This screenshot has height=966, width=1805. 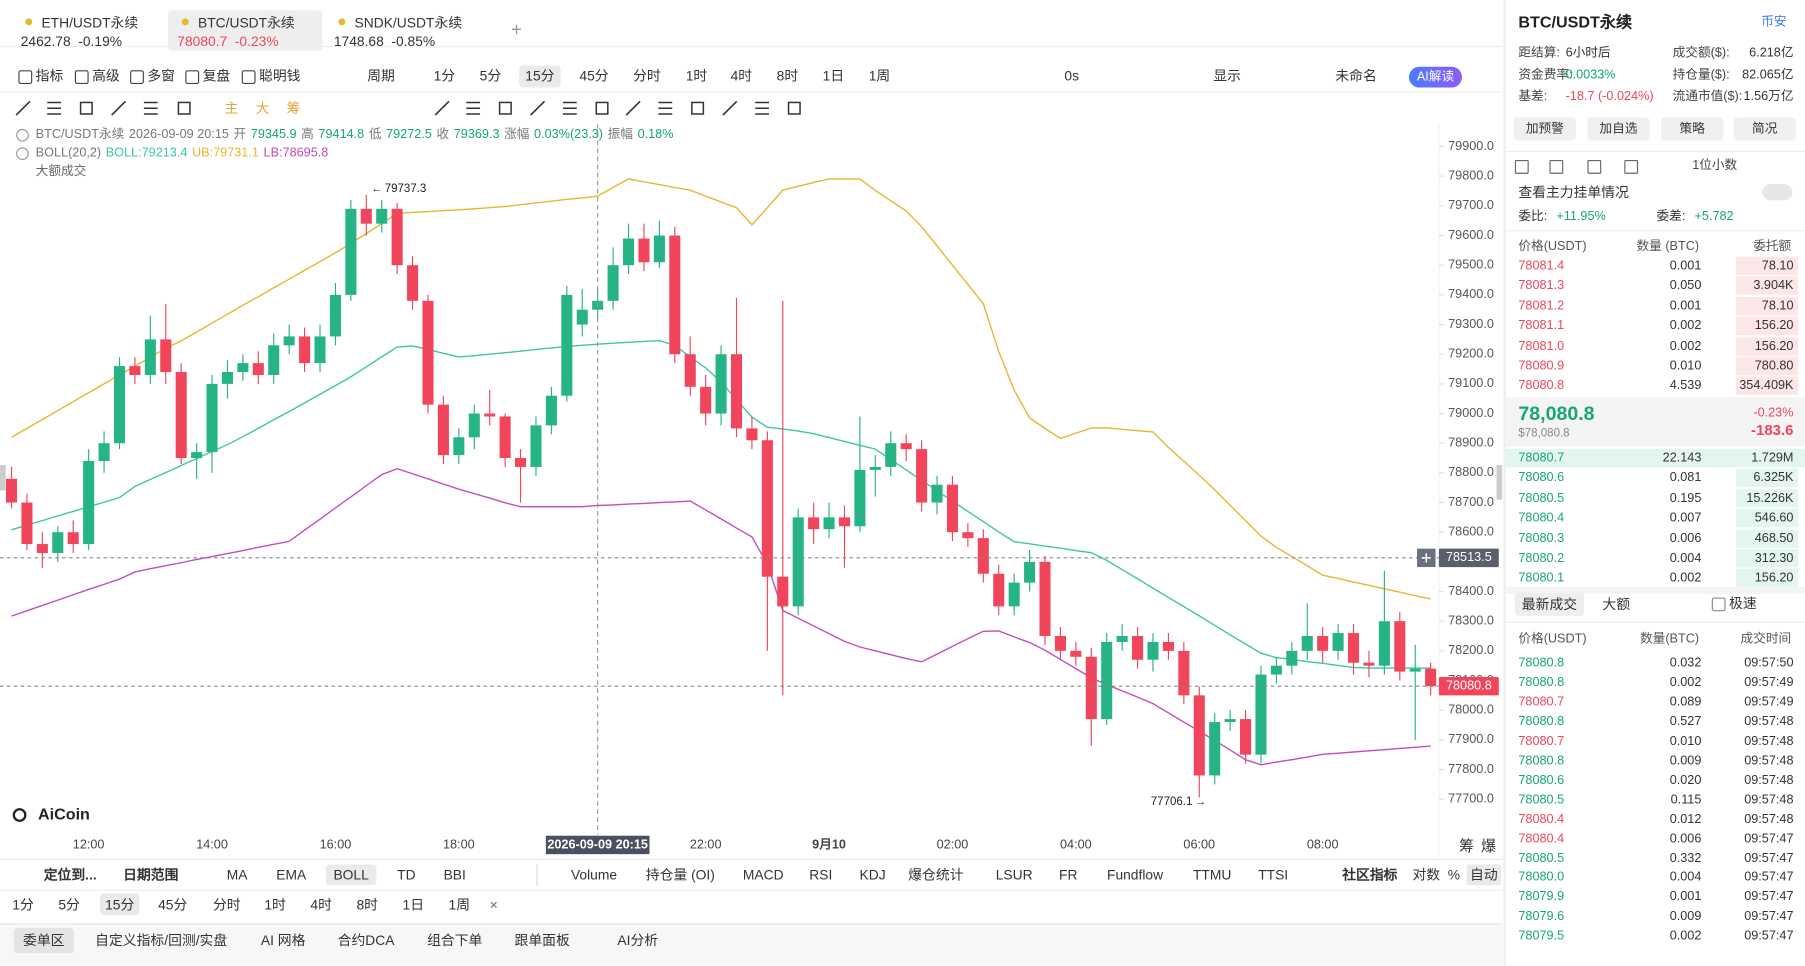 I want to click on footer-tab: 组合下单, so click(x=455, y=940).